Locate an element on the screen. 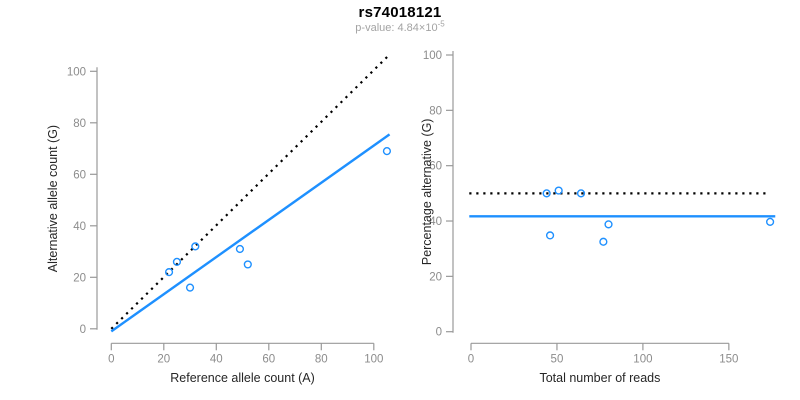 This screenshot has width=800, height=400. x-tick-label: 20 is located at coordinates (163, 359).